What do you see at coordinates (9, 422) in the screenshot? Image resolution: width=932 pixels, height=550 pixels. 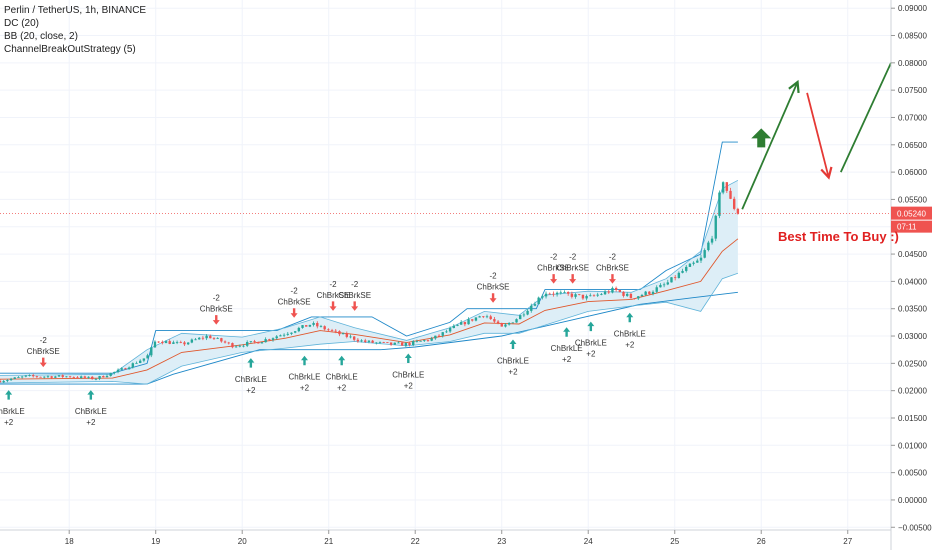 I see `signal-qty: +2` at bounding box center [9, 422].